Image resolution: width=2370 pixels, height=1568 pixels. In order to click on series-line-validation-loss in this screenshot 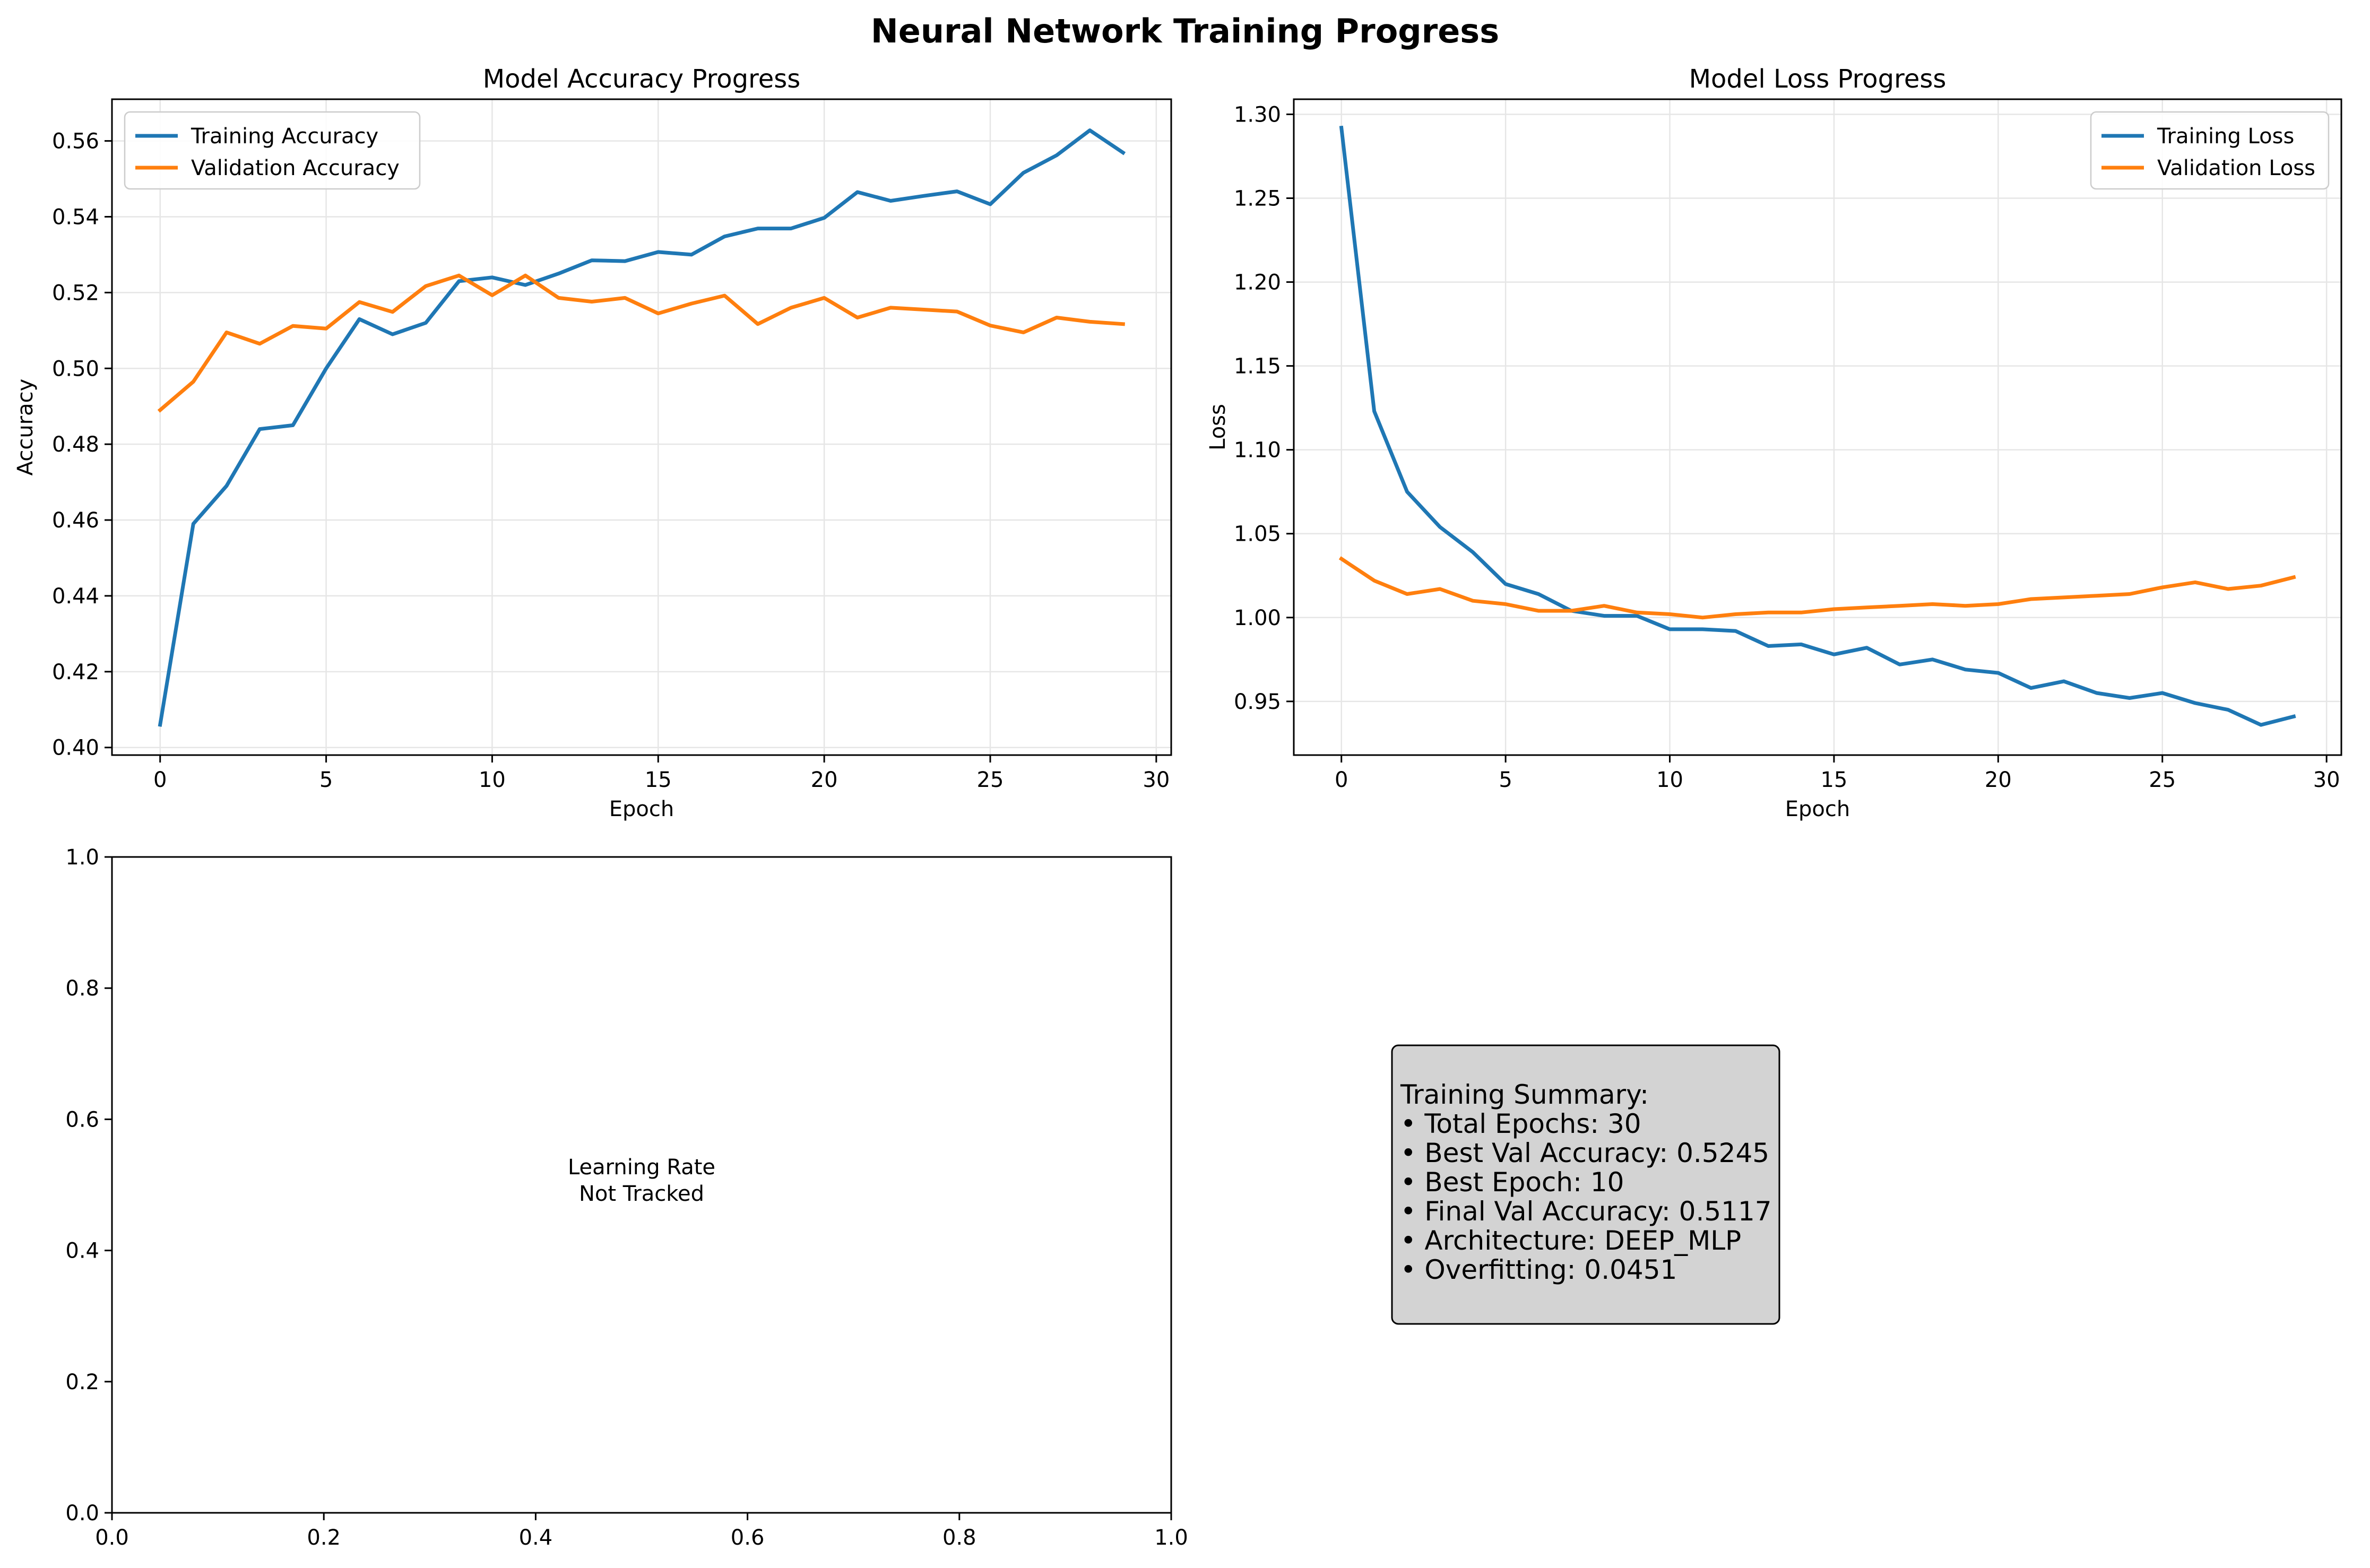, I will do `click(1817, 588)`.